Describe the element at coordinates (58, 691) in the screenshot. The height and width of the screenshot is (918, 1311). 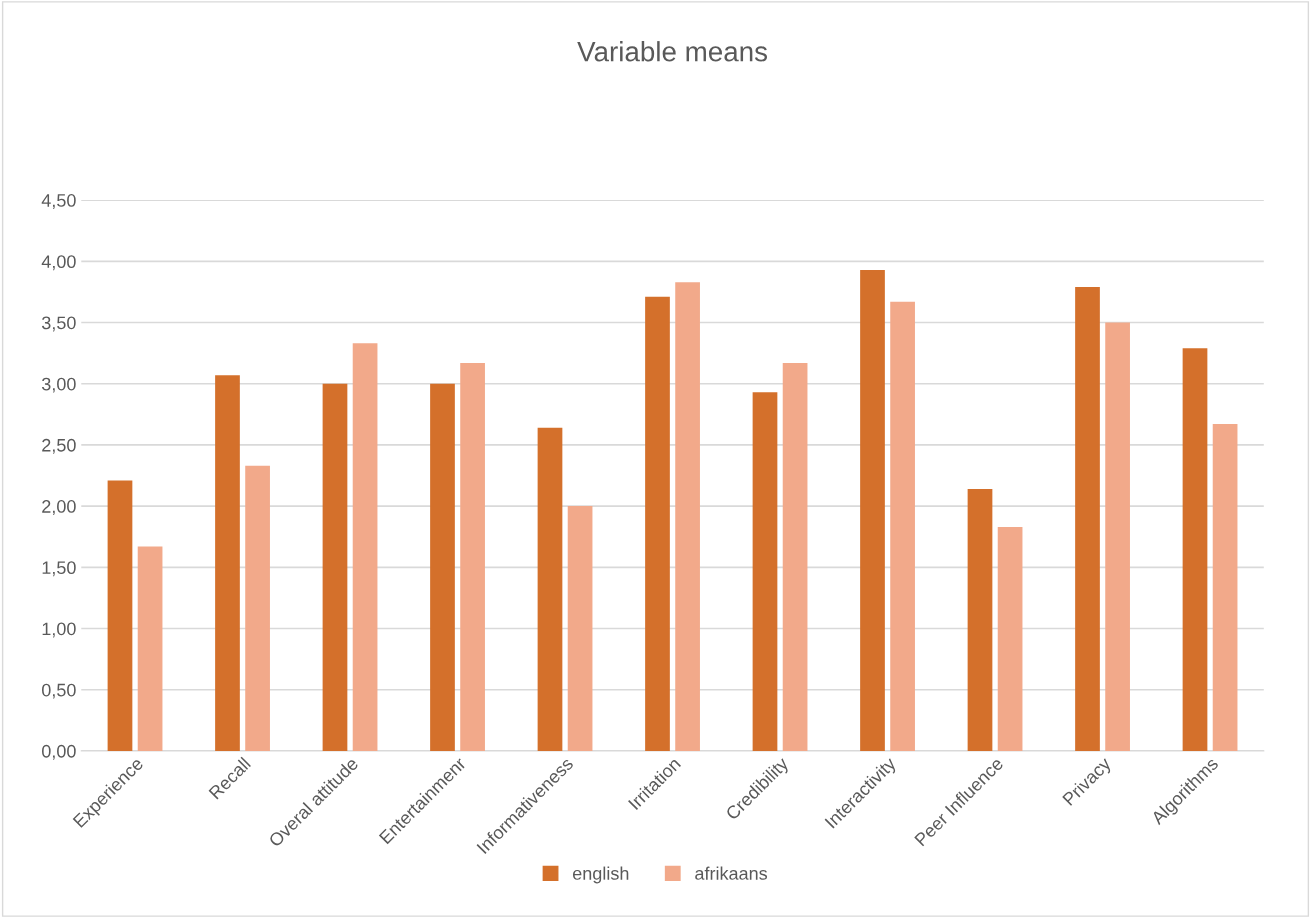
I see `y-tick-label: 0,50` at that location.